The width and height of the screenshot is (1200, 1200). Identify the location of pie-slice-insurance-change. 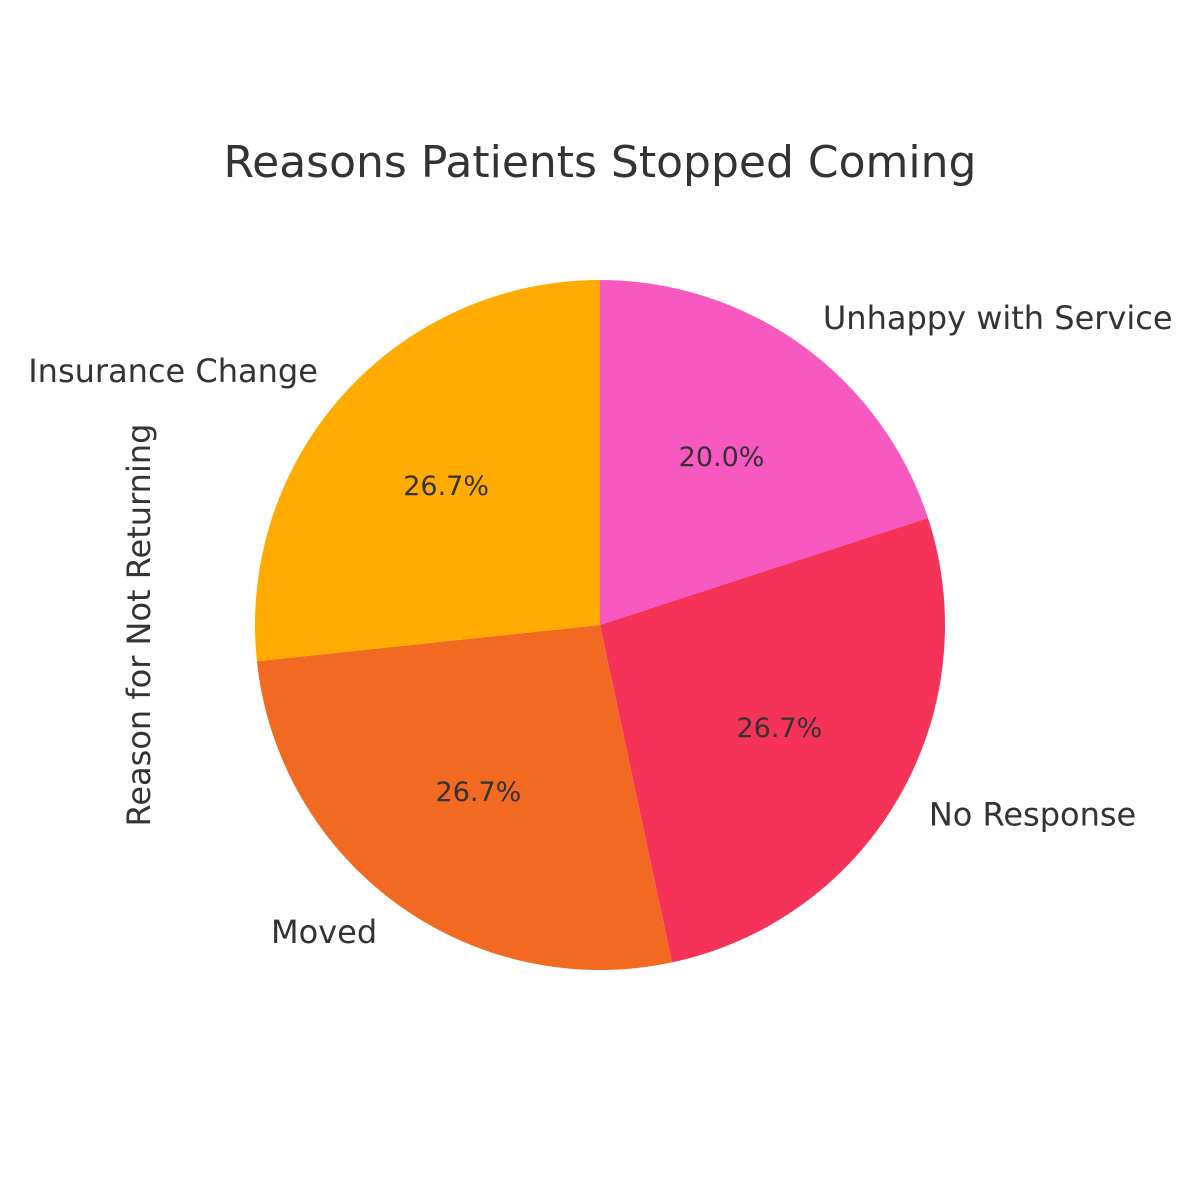
(427, 471).